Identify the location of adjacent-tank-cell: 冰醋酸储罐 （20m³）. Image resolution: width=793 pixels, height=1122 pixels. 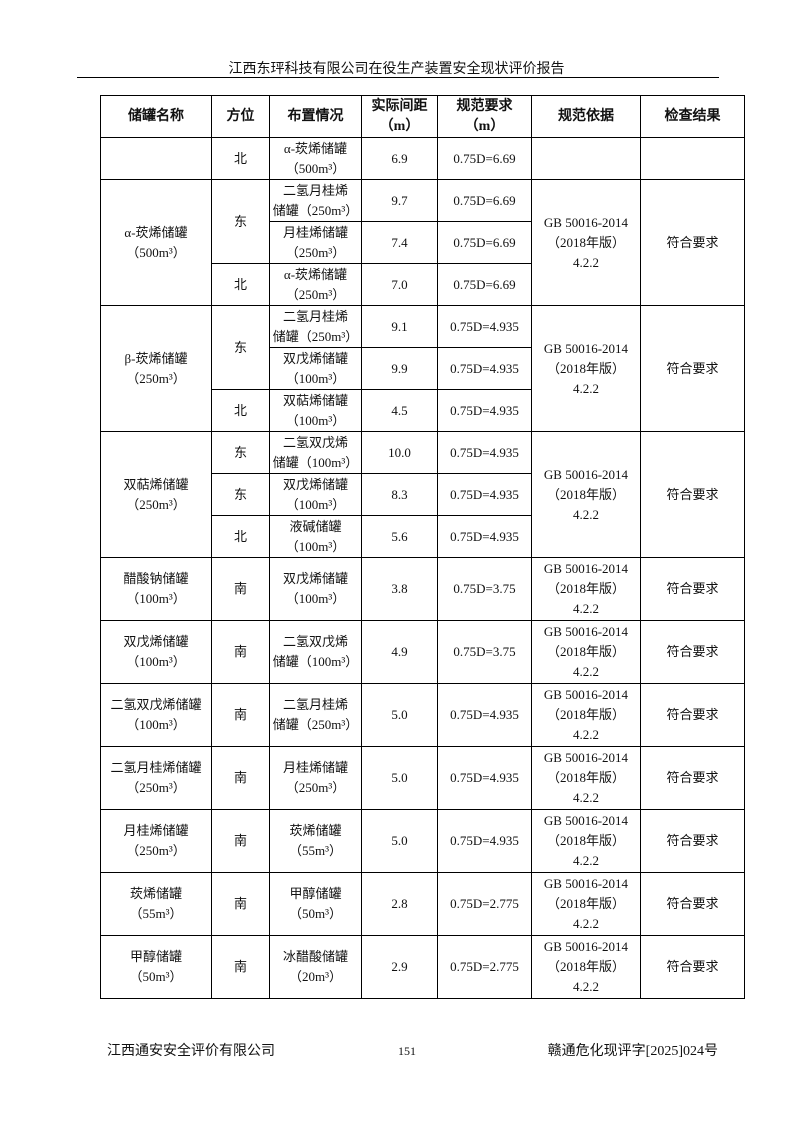
(315, 967).